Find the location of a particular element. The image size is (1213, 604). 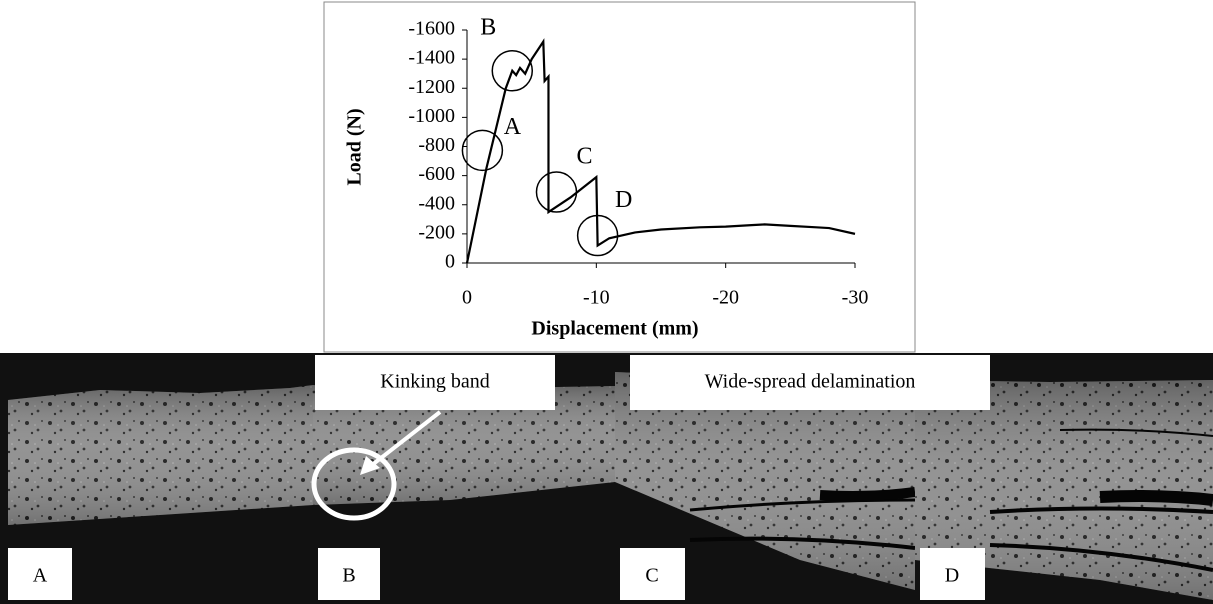

photo-c is located at coordinates (765, 481).